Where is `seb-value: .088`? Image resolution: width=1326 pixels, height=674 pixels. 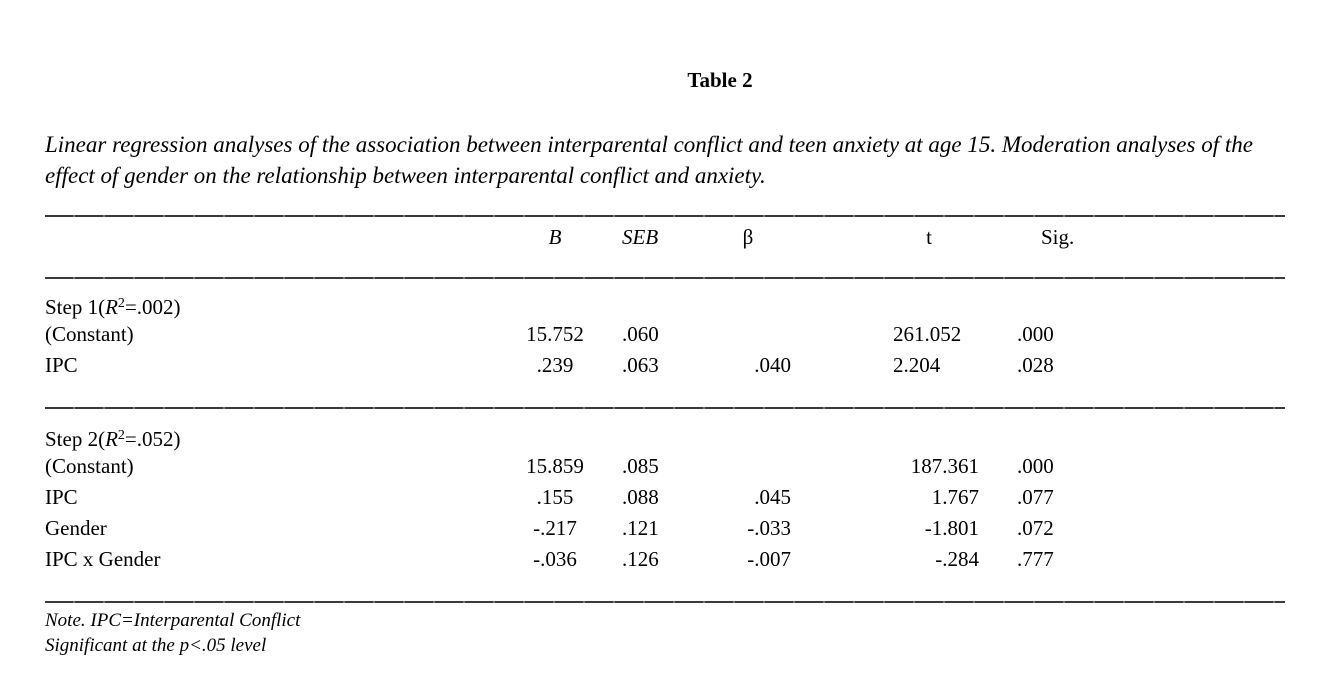 seb-value: .088 is located at coordinates (640, 497).